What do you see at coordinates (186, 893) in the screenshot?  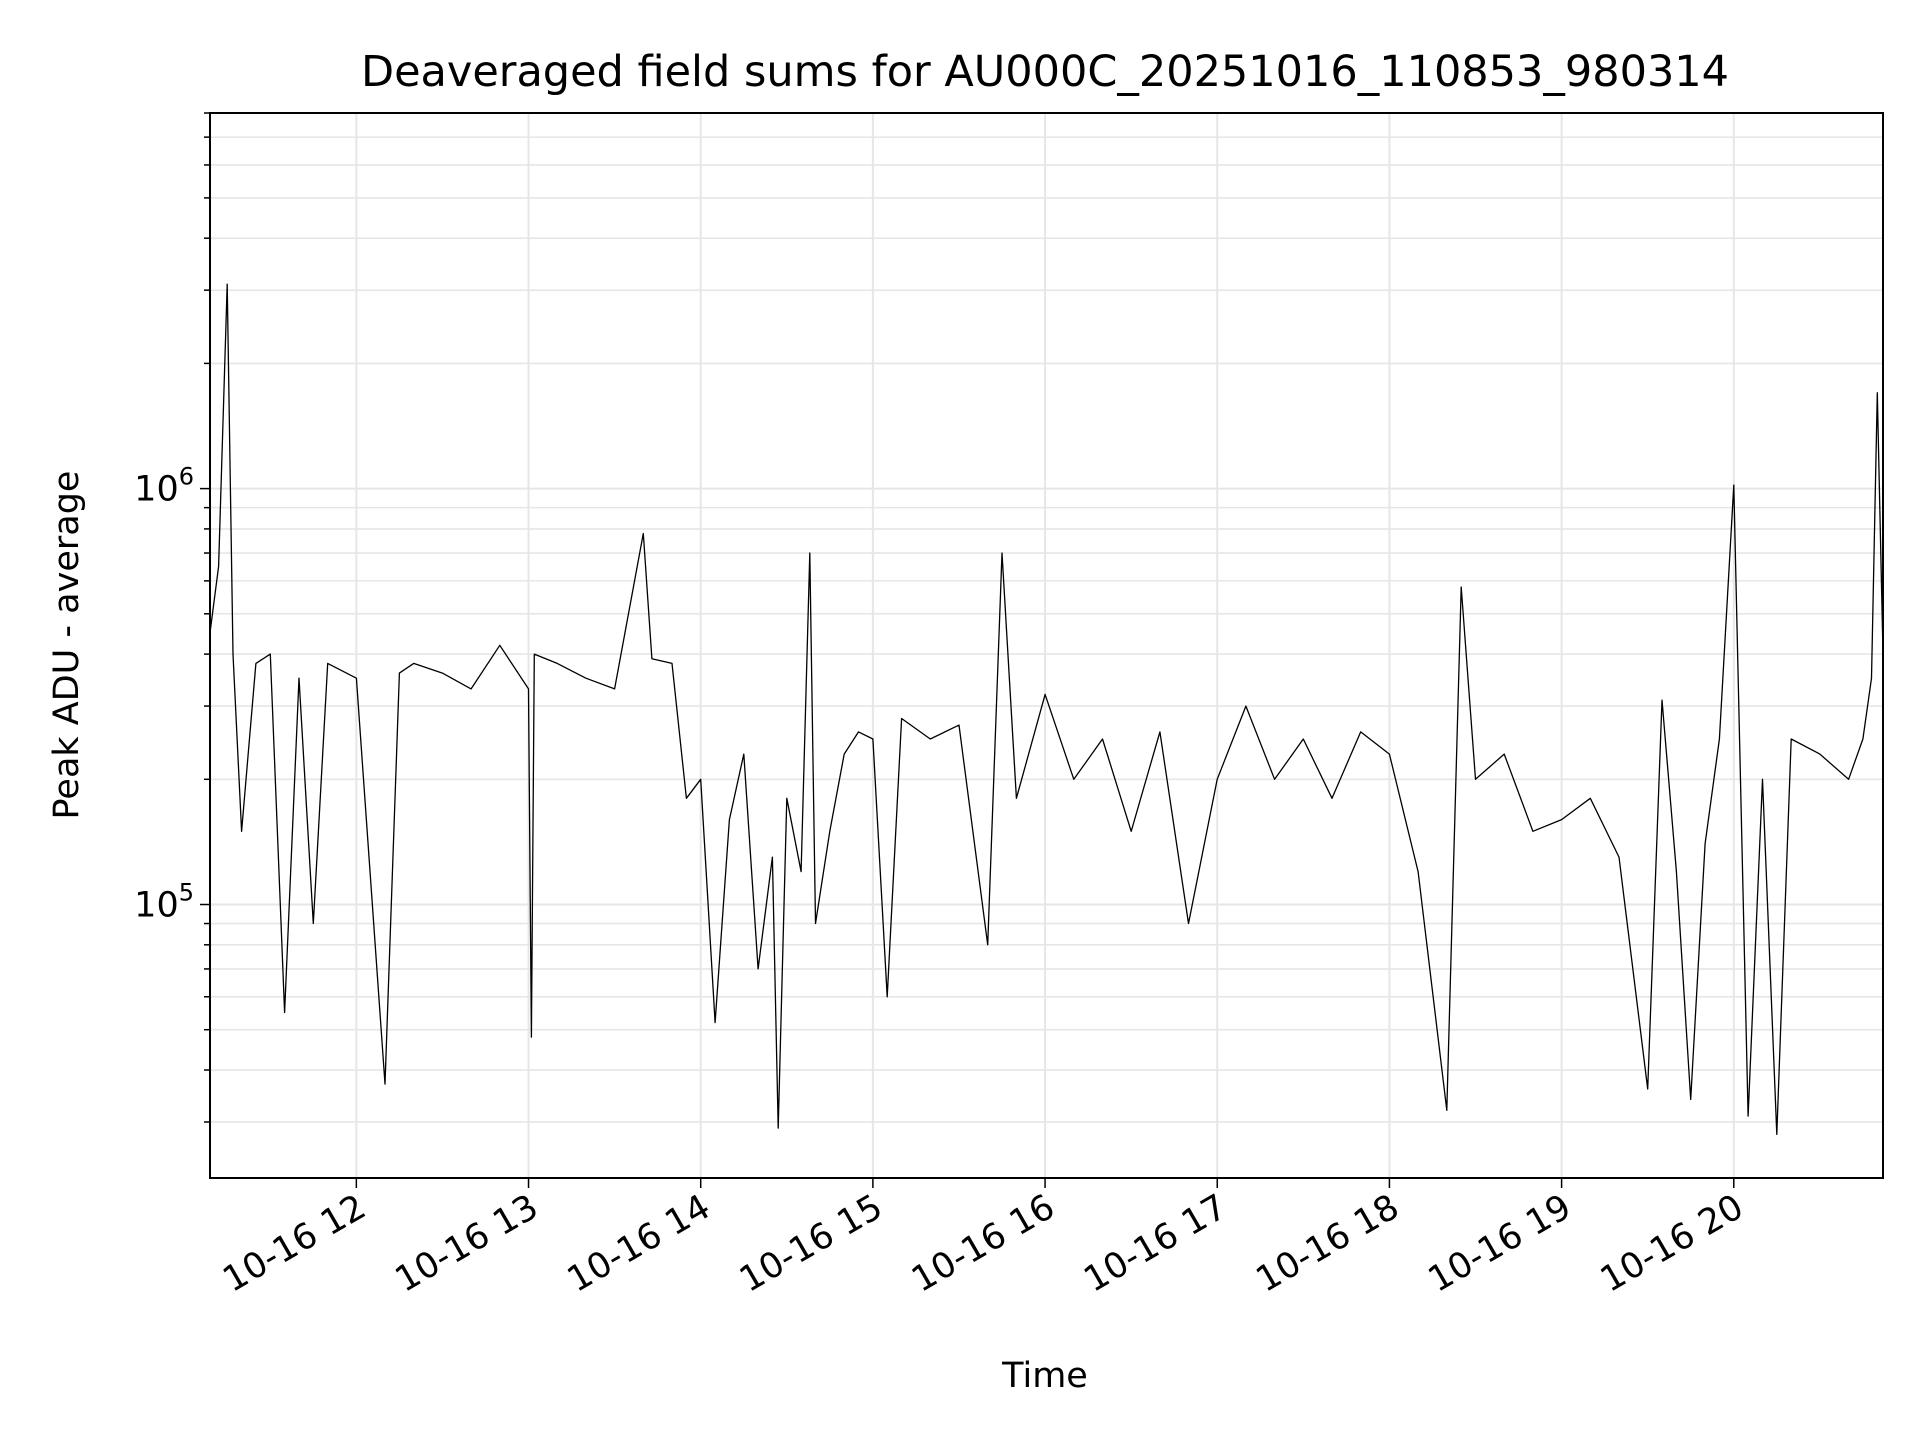 I see `y-tick-exponent: 5` at bounding box center [186, 893].